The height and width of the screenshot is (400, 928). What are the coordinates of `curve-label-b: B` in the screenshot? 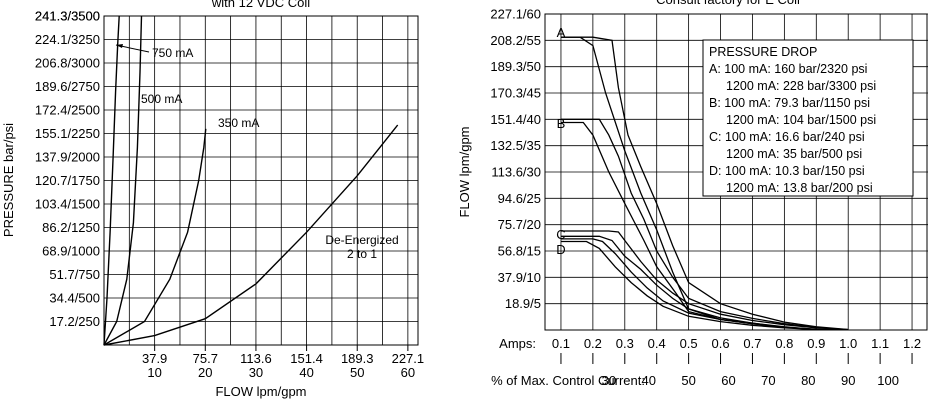 It's located at (561, 123).